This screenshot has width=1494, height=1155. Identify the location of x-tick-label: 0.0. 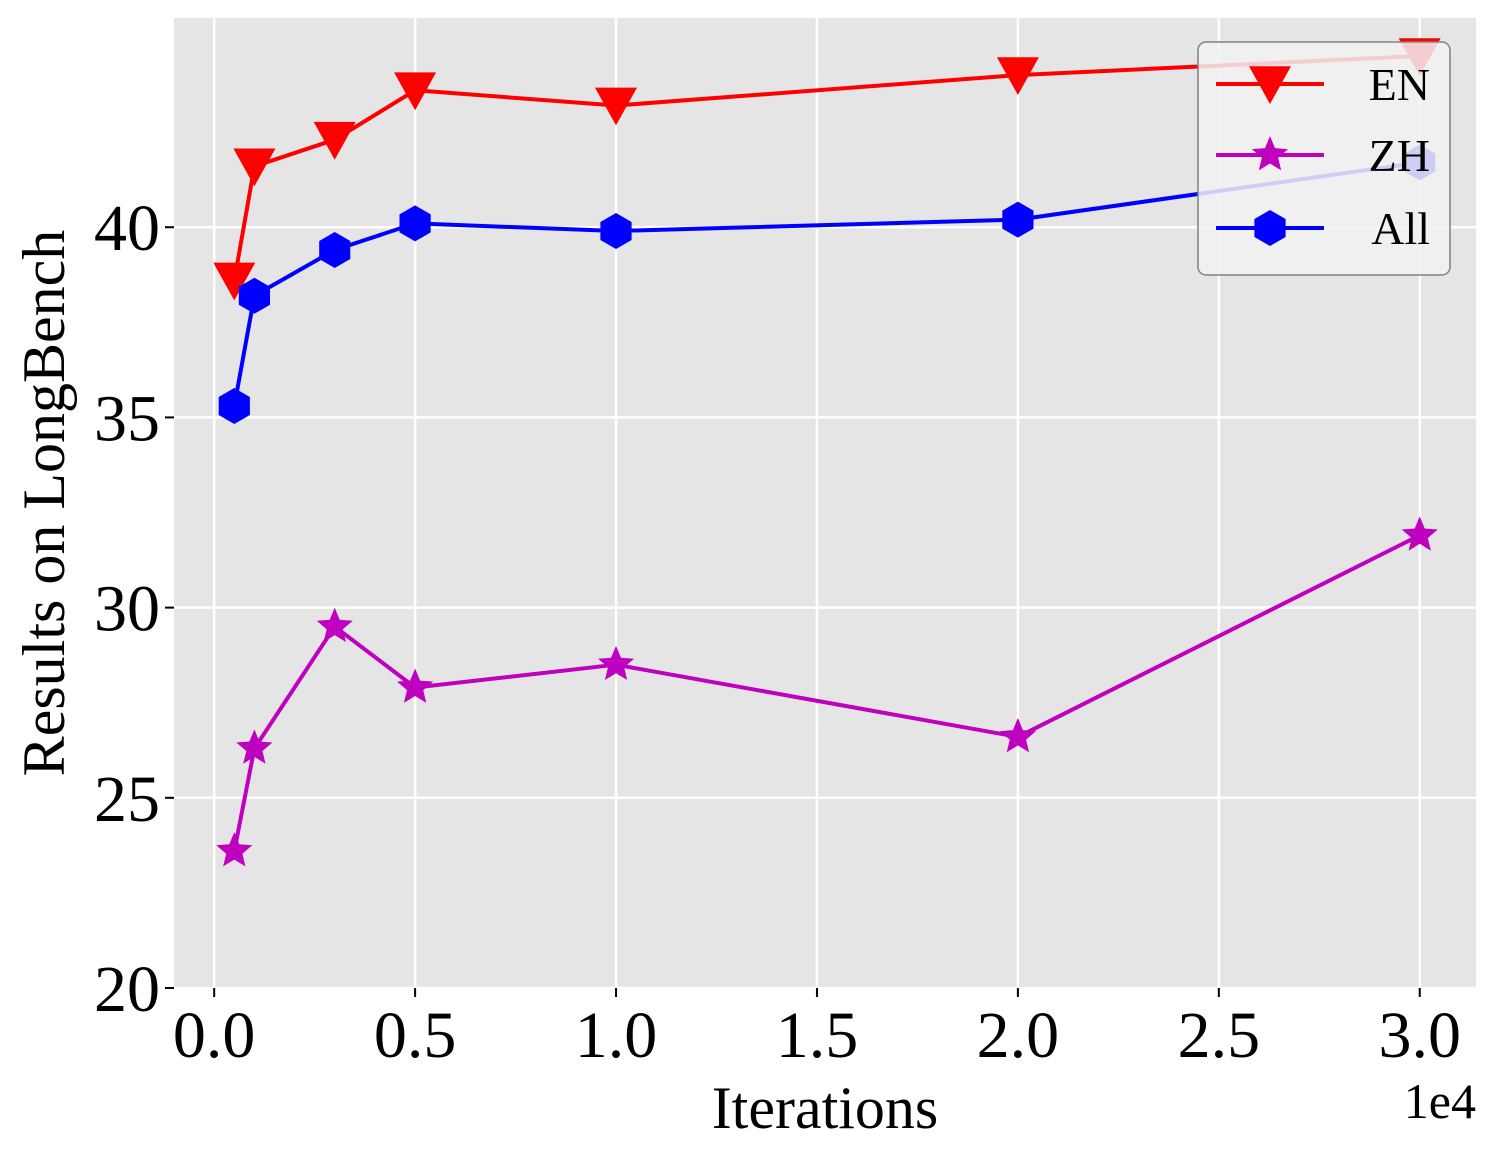
(214, 1035).